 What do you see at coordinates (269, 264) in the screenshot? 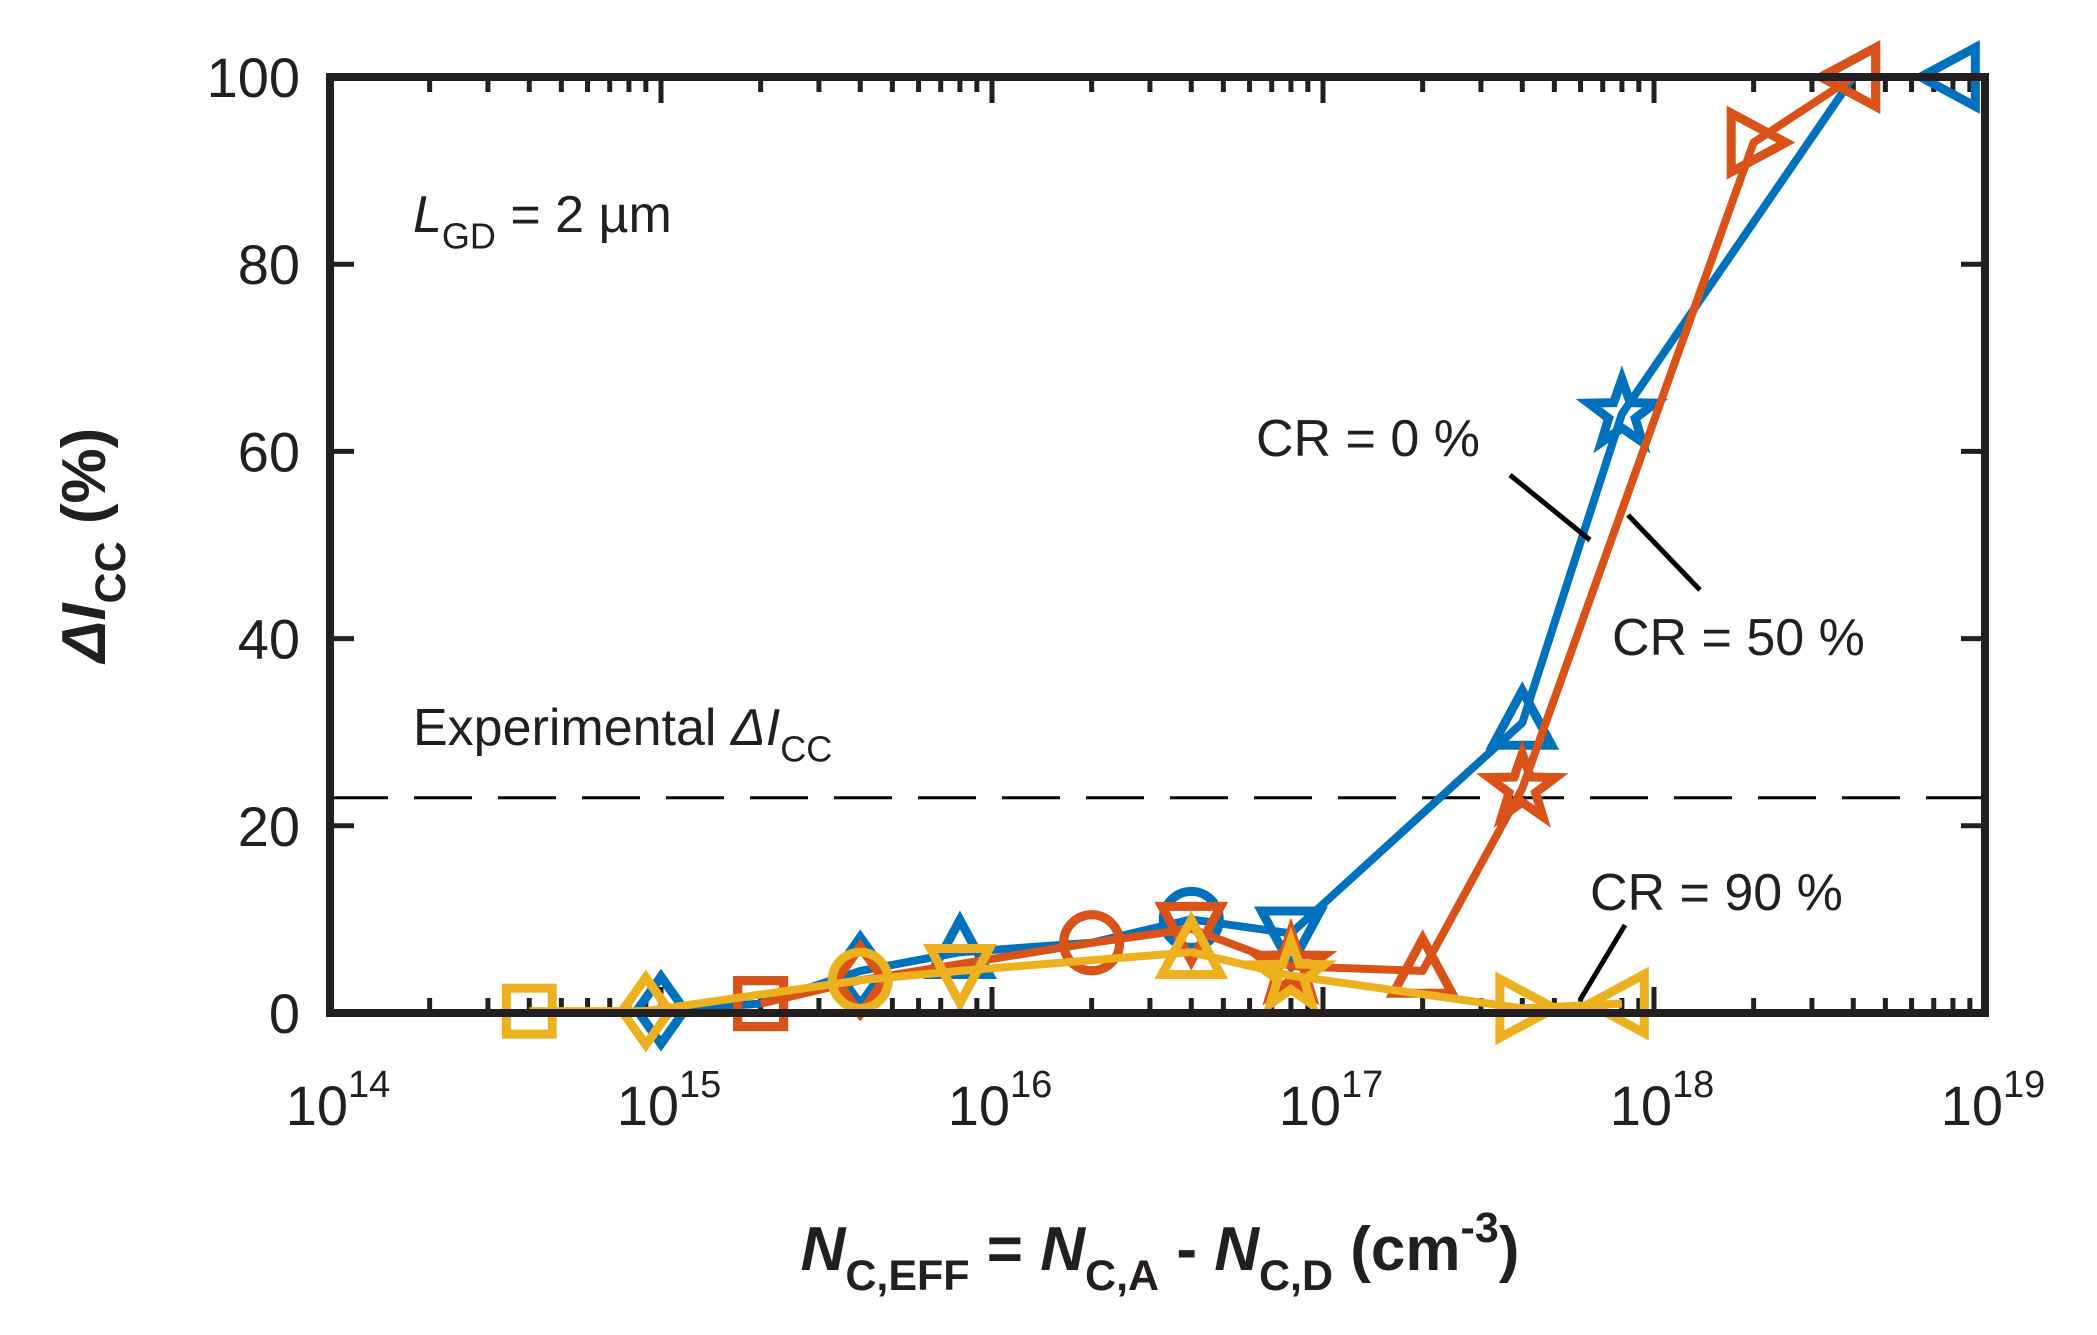
I see `y-tick-label: 80` at bounding box center [269, 264].